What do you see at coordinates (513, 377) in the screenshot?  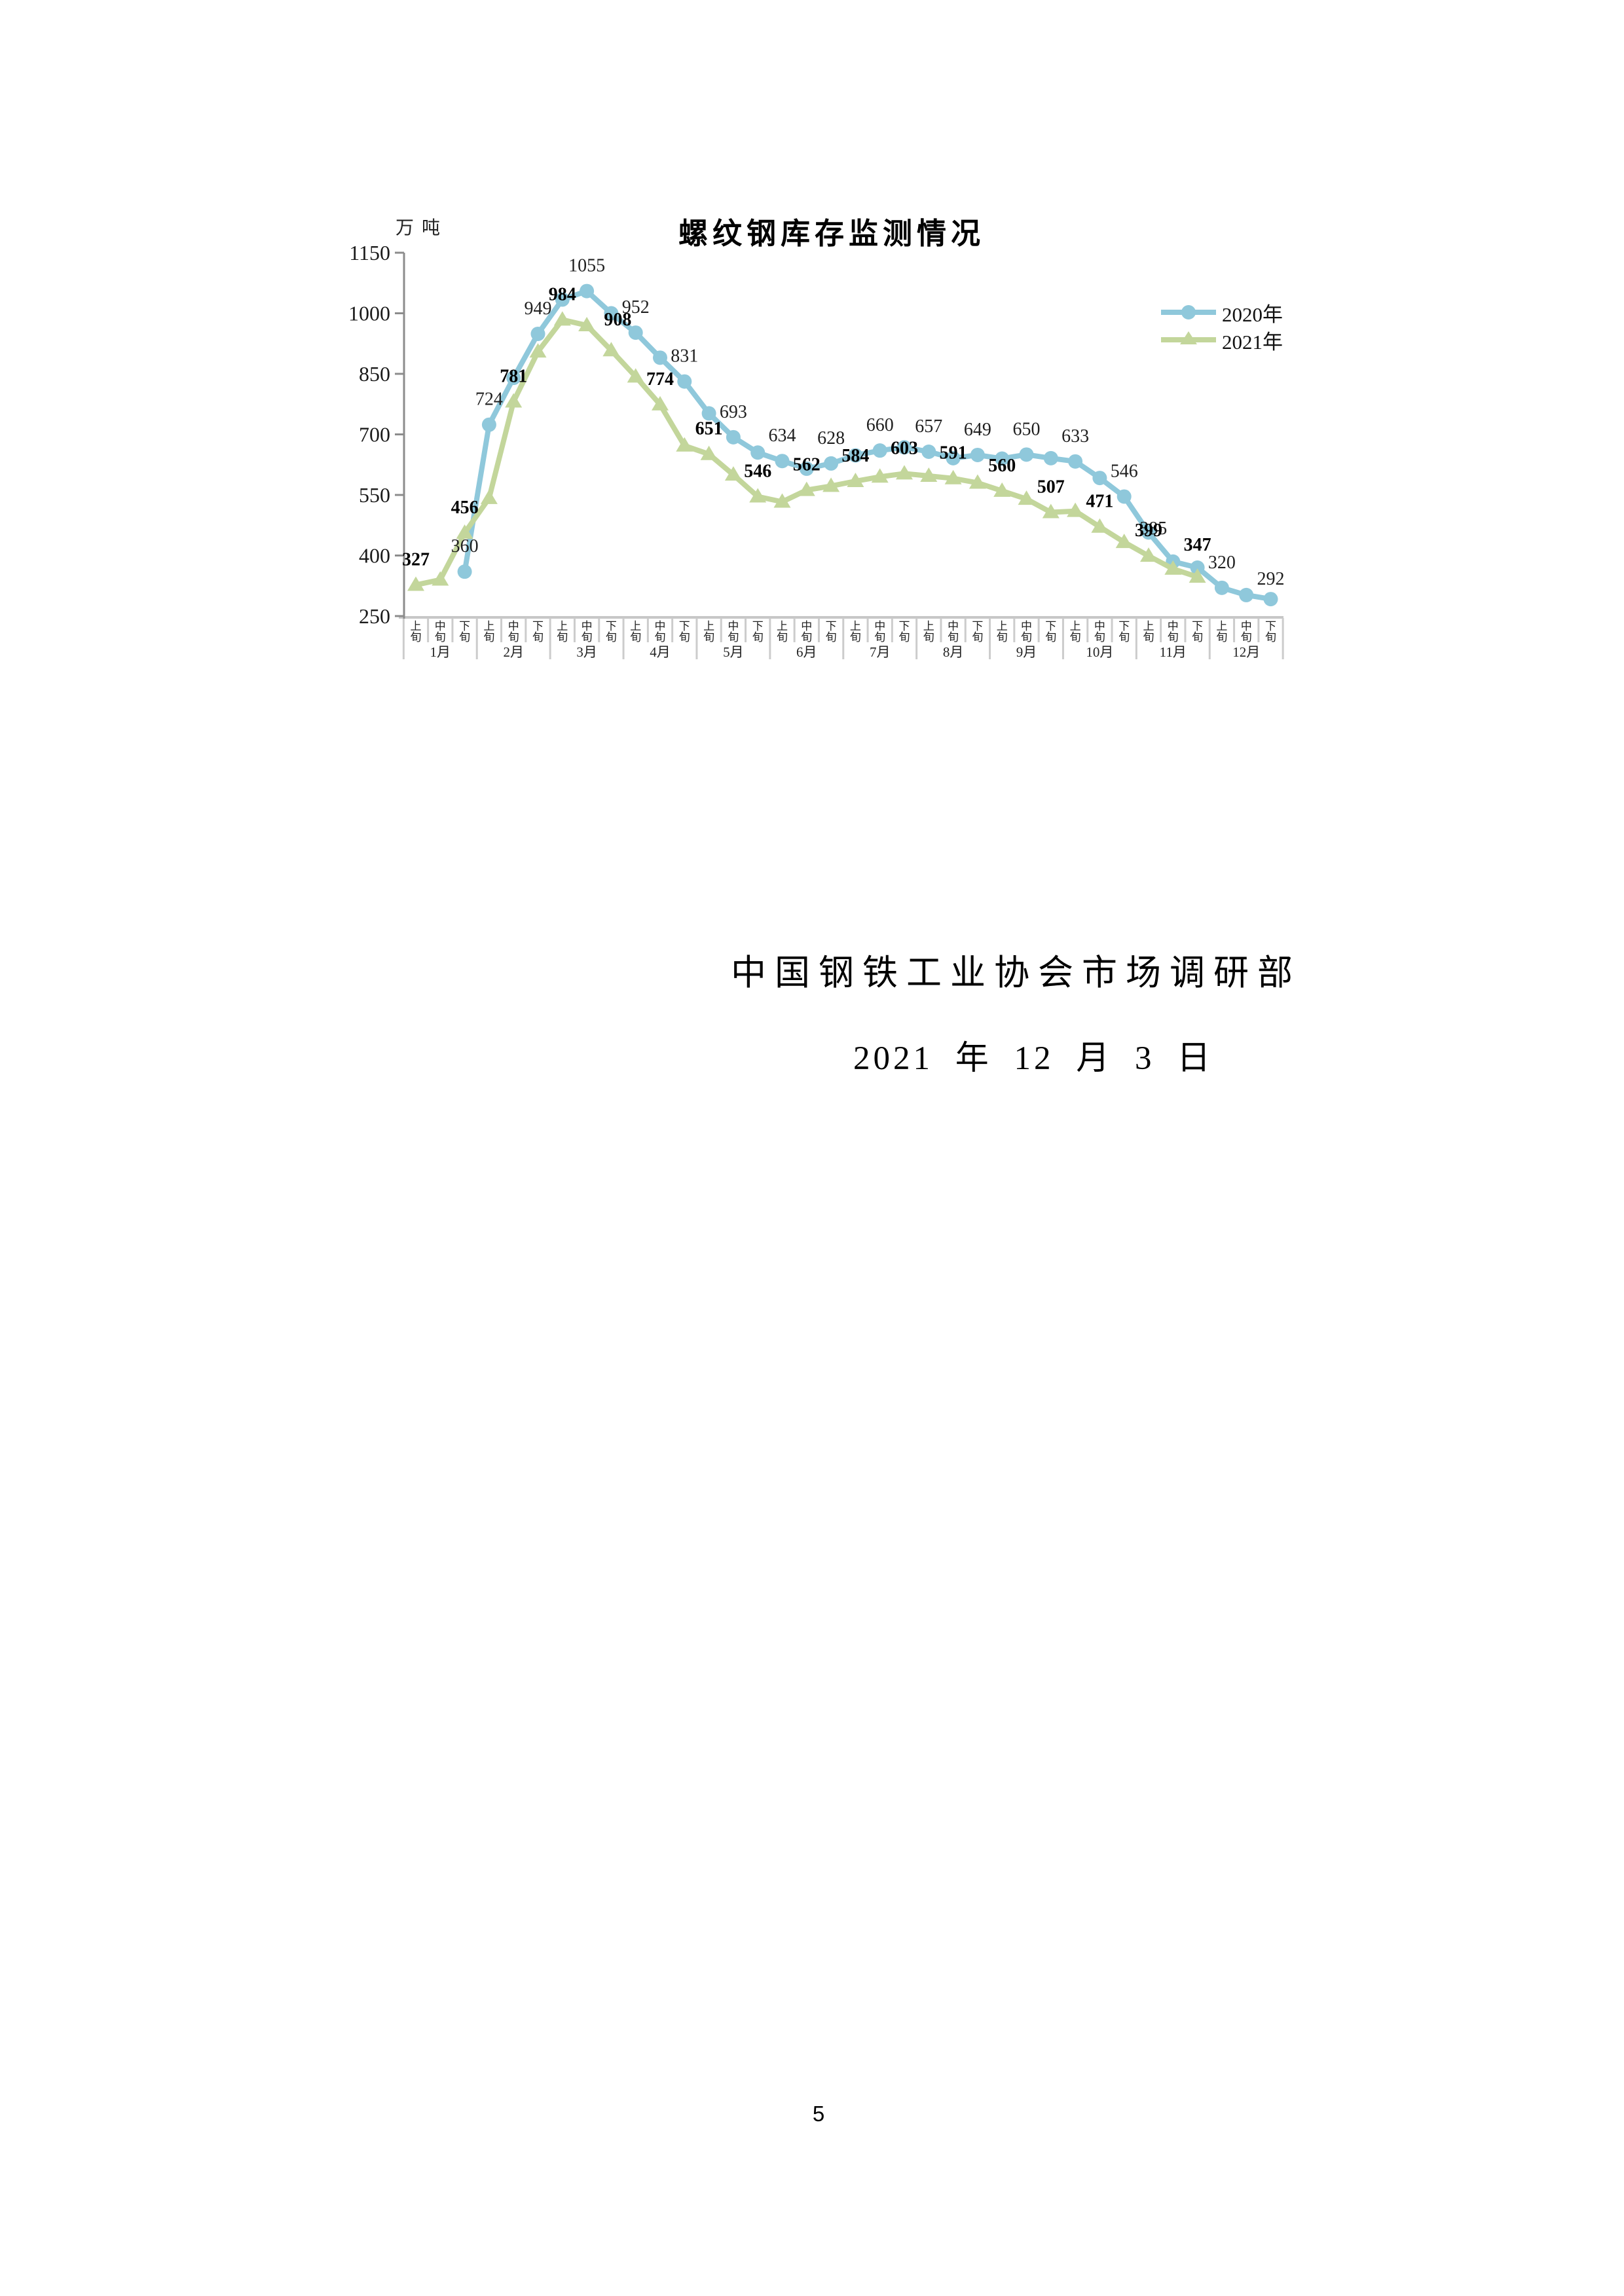 I see `data-label-2021年: 781` at bounding box center [513, 377].